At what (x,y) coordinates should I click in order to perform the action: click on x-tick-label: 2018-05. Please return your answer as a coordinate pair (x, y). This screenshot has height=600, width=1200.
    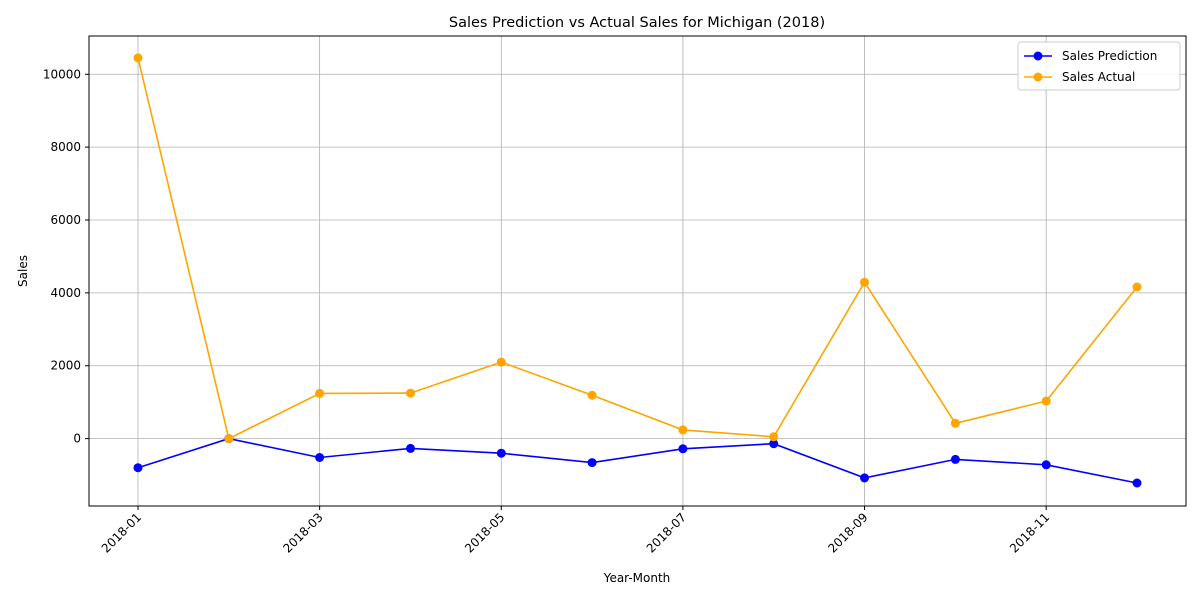
    Looking at the image, I should click on (484, 532).